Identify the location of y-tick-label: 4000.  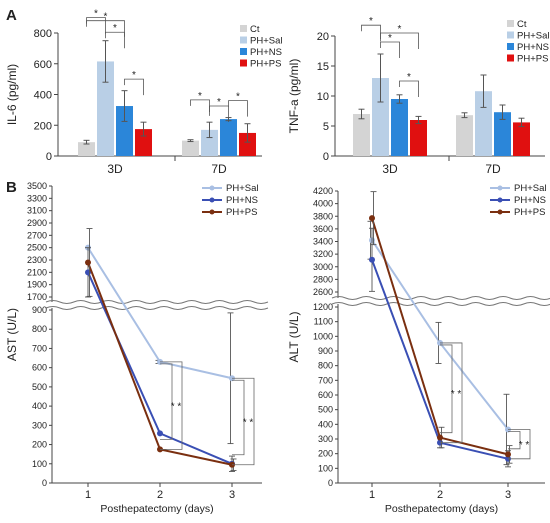
(323, 204).